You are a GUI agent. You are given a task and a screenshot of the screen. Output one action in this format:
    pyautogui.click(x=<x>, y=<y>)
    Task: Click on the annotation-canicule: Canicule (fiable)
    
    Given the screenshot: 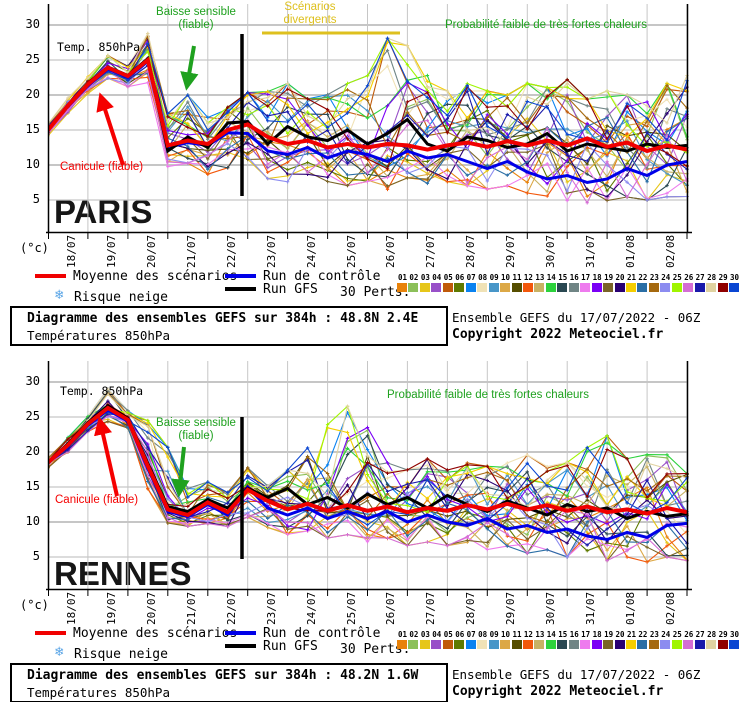 What is the action you would take?
    pyautogui.click(x=102, y=167)
    